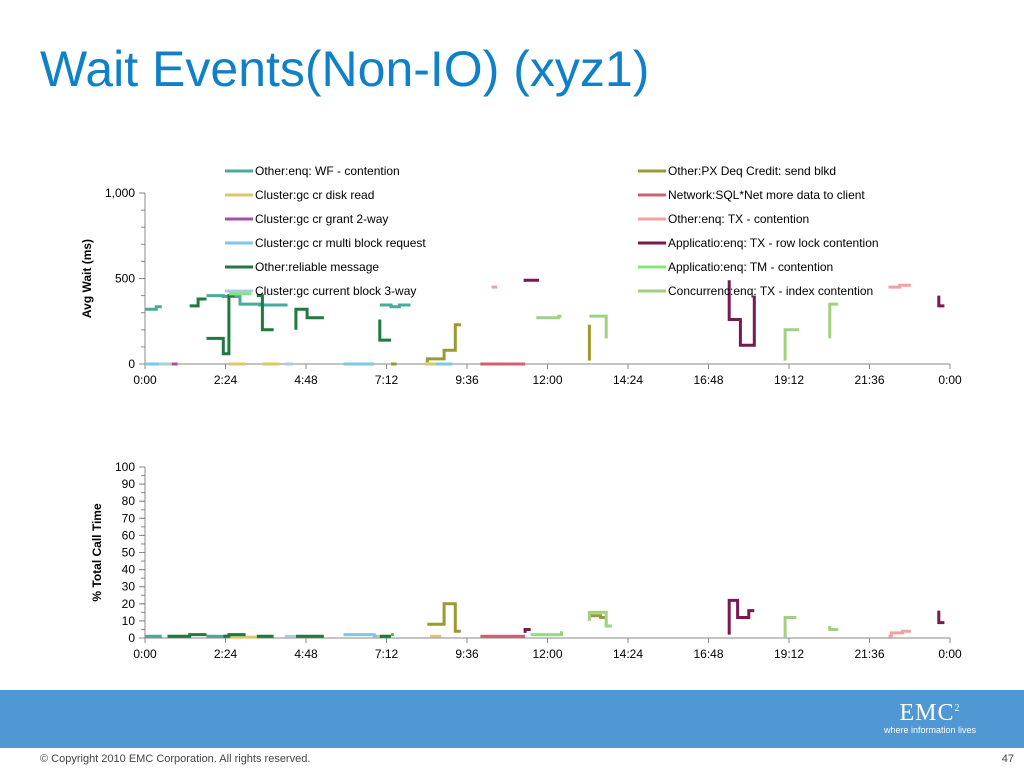 The image size is (1024, 768). What do you see at coordinates (87, 278) in the screenshot?
I see `chart1-y-axis-label: Avg Wait (ms)` at bounding box center [87, 278].